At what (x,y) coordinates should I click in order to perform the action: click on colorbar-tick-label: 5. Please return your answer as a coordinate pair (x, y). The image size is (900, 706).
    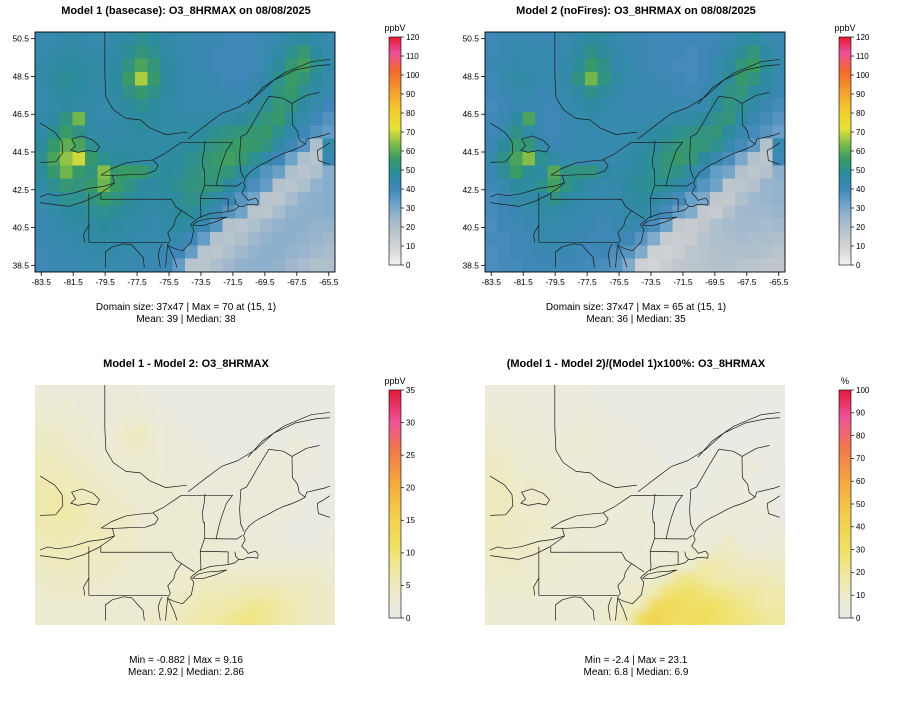
    Looking at the image, I should click on (408, 585).